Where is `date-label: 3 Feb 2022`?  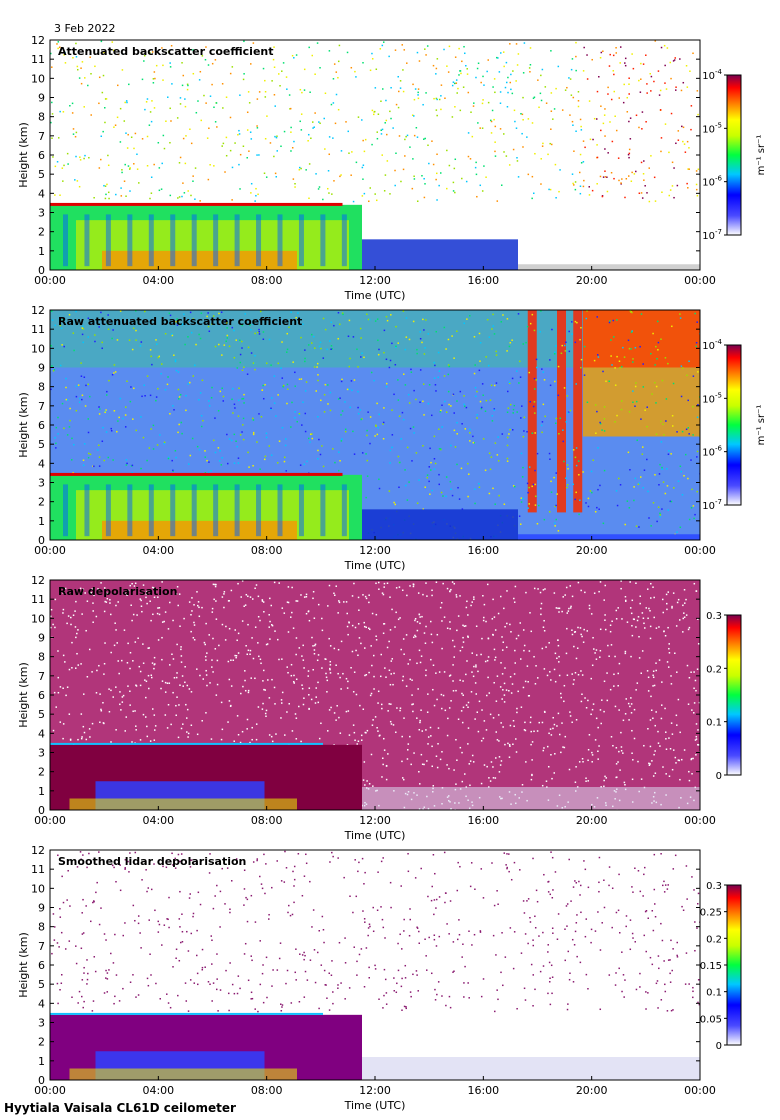 date-label: 3 Feb 2022 is located at coordinates (85, 28).